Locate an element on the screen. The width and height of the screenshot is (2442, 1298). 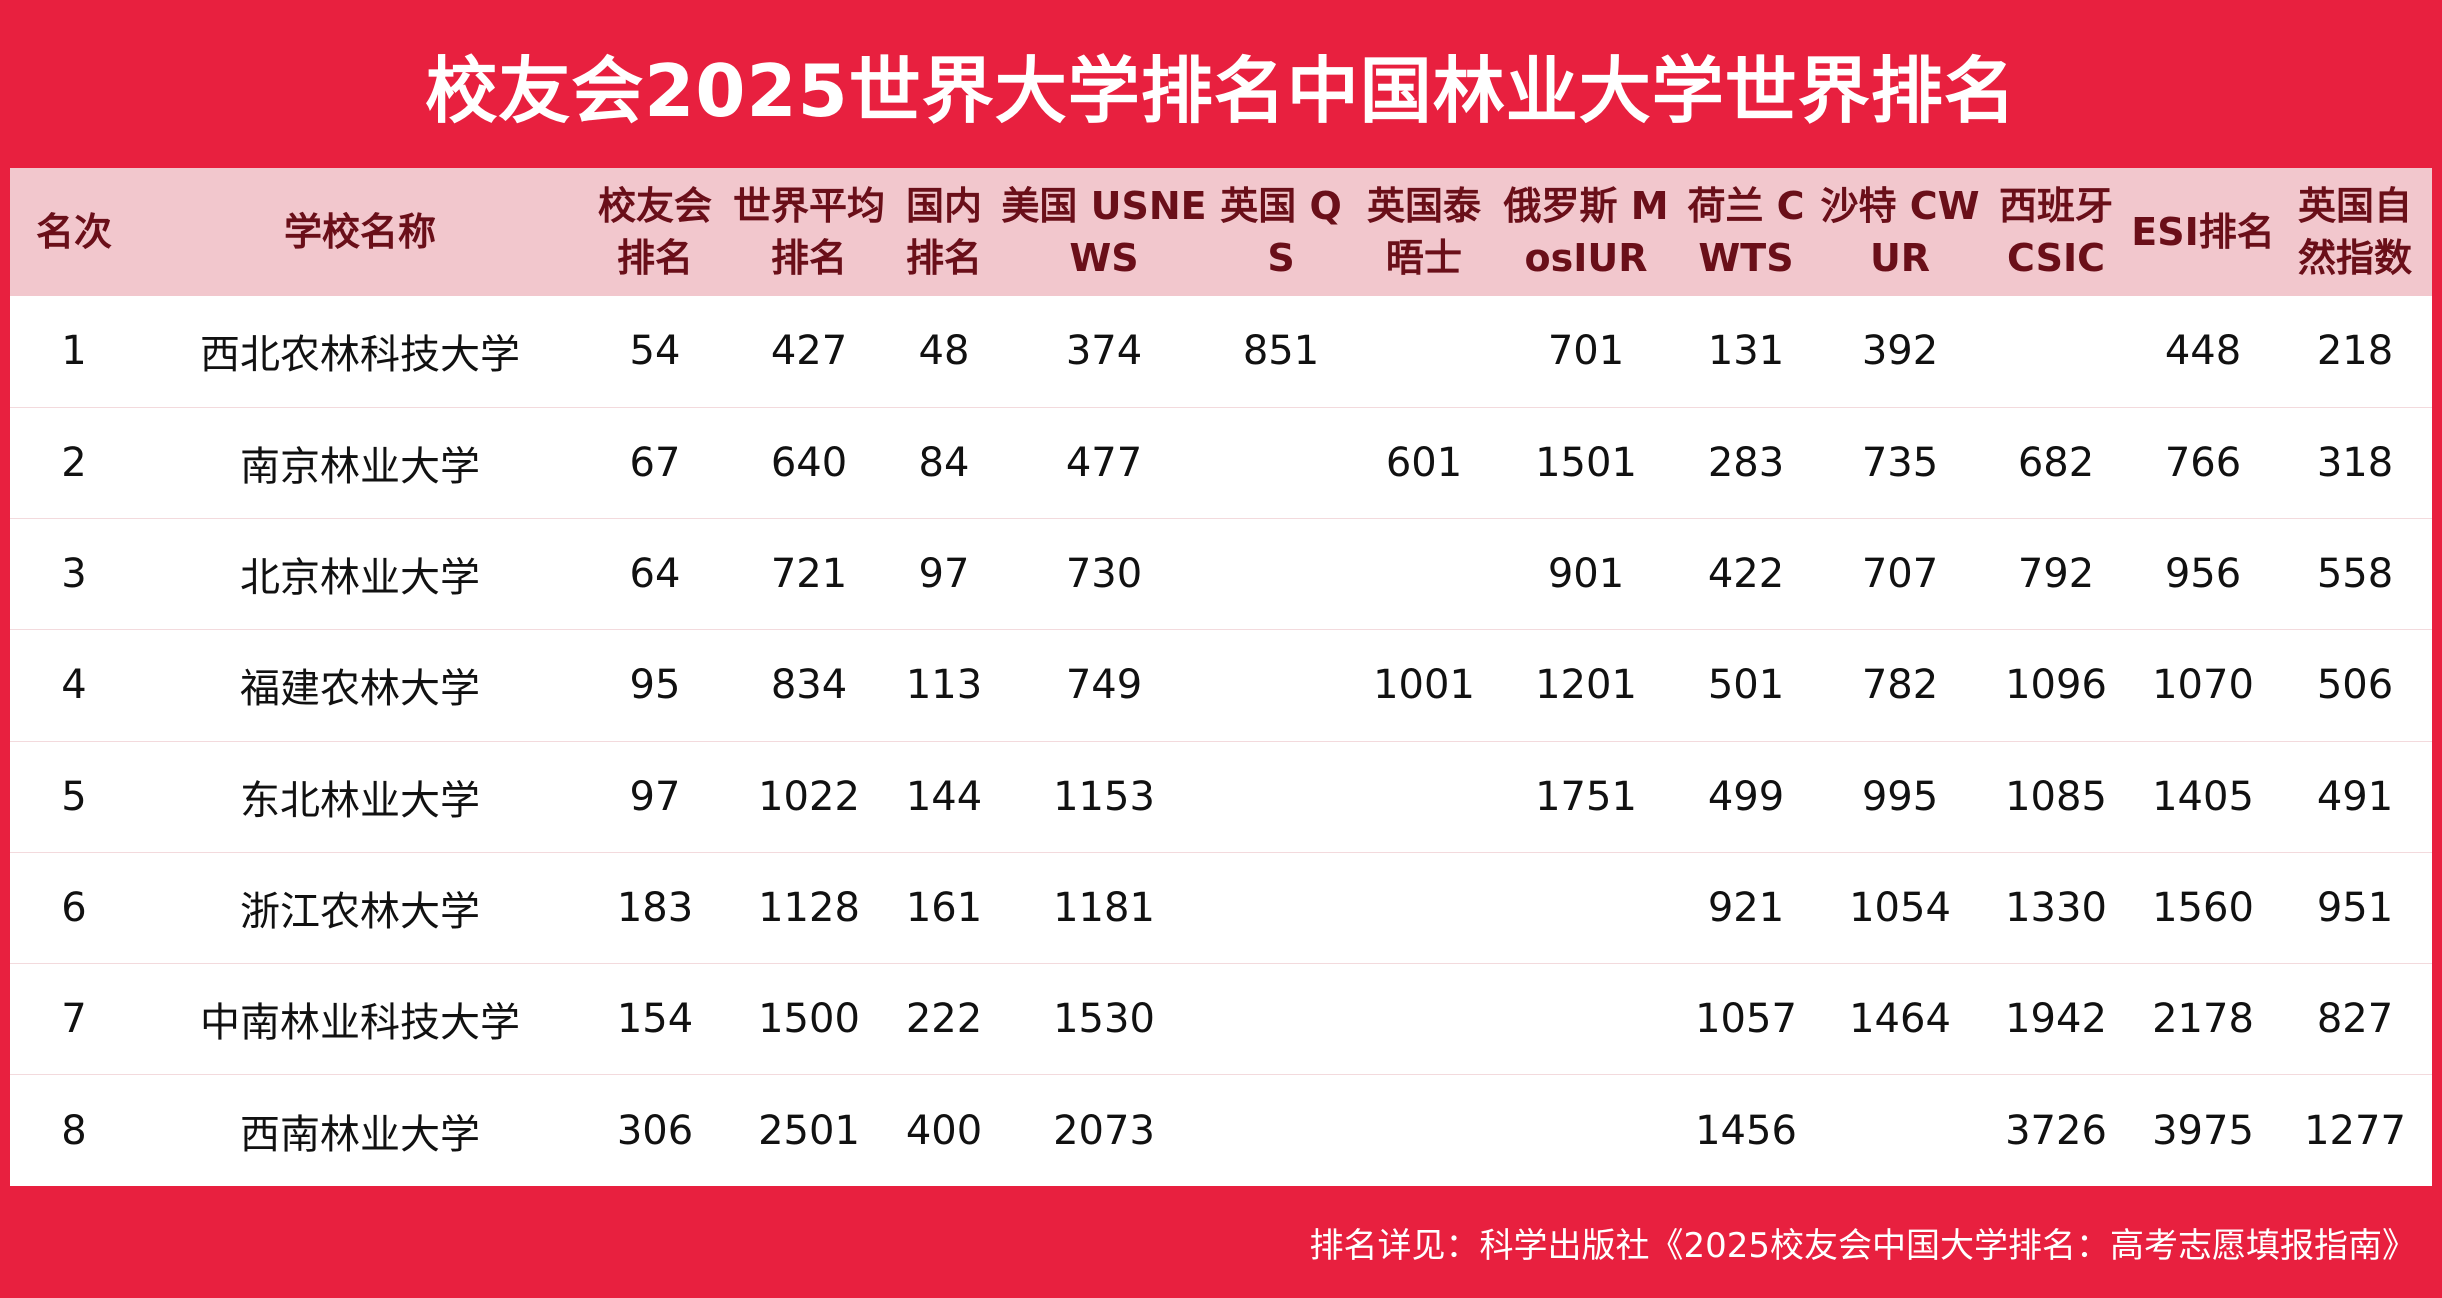
table-cell: 1 is located at coordinates (74, 351).